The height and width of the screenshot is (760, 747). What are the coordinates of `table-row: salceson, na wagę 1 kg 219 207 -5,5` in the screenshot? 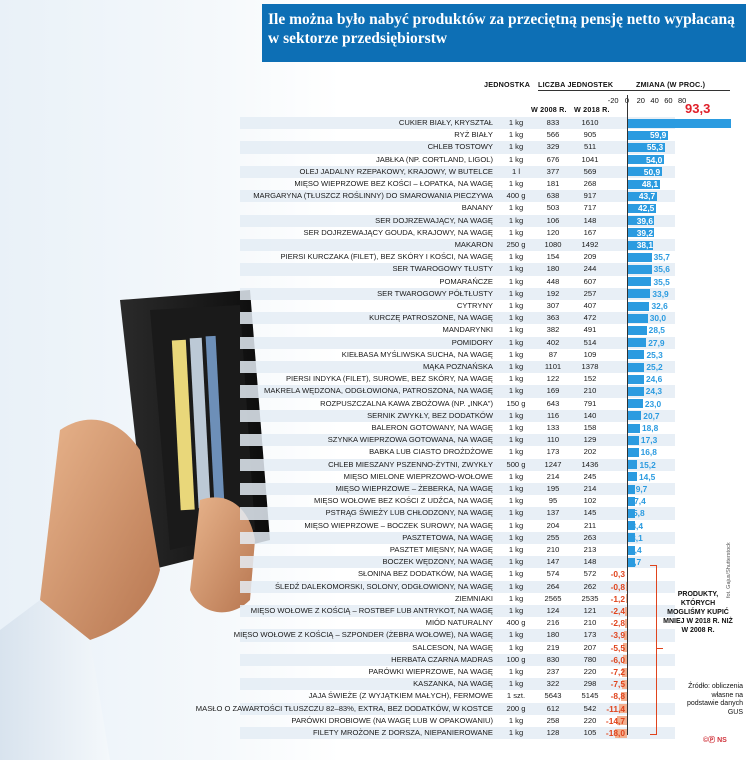 It's located at (373, 648).